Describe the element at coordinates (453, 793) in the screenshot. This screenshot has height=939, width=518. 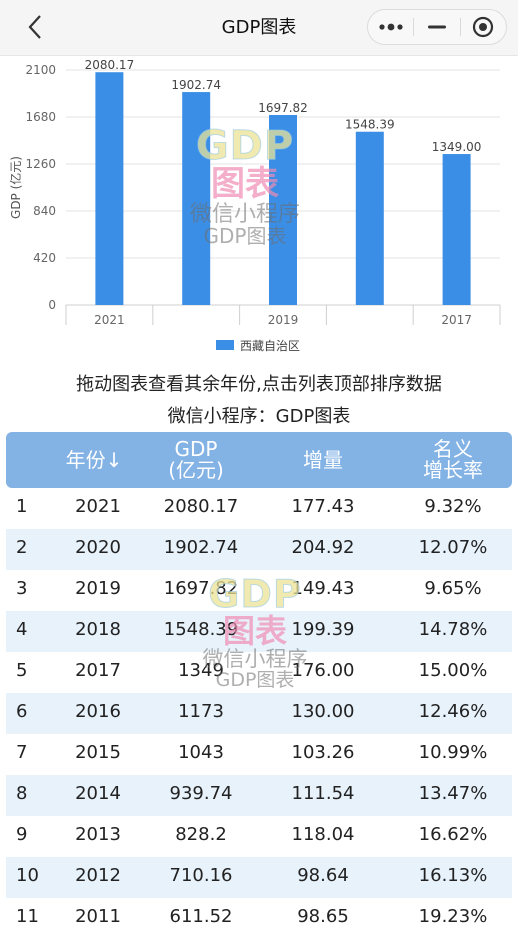
I see `row-growth-rate: 13.47%` at that location.